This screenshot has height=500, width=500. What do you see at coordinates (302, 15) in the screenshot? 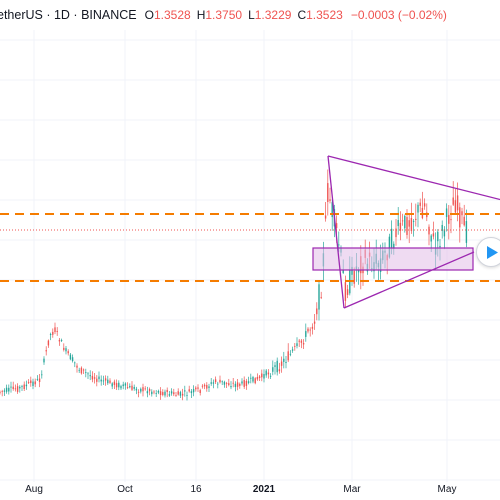
I see `close-label: C` at bounding box center [302, 15].